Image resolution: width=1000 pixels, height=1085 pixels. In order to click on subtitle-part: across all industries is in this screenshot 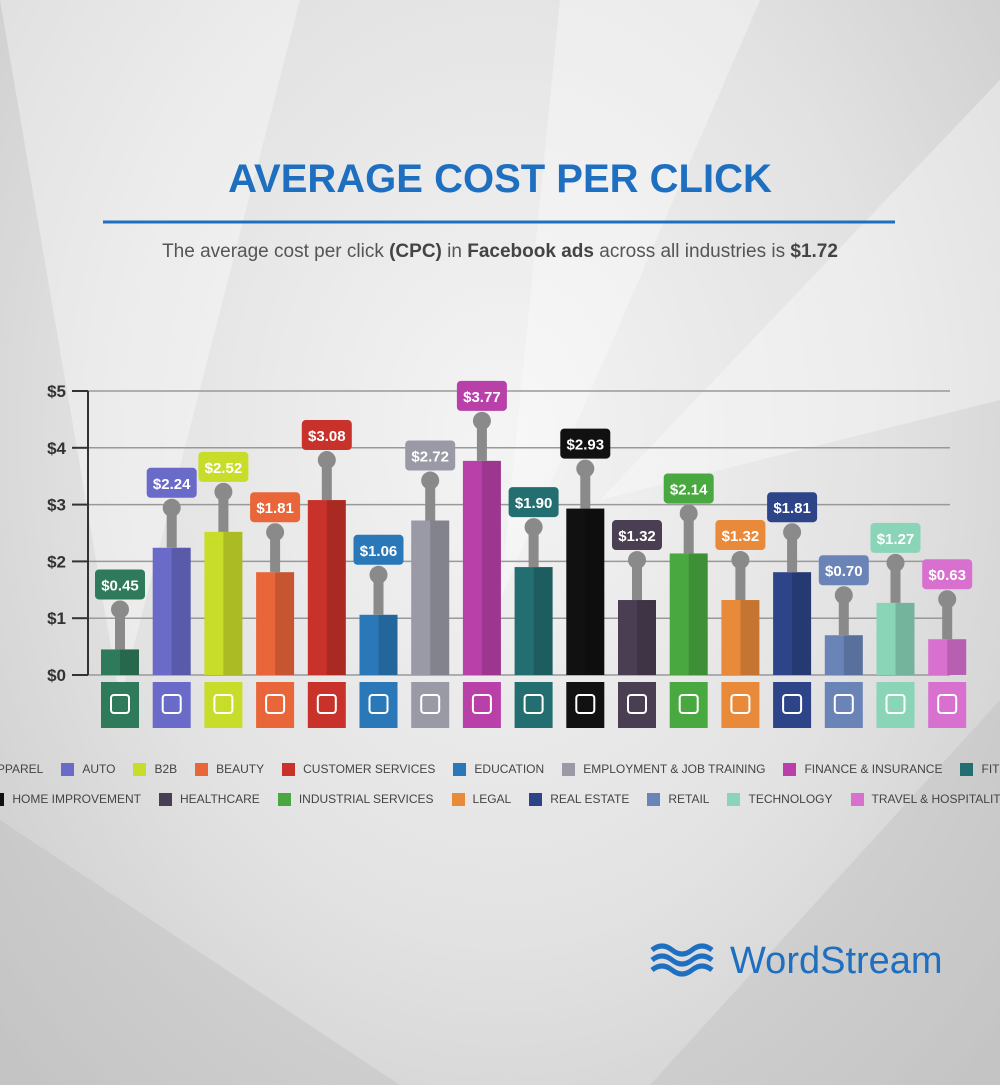, I will do `click(692, 251)`.